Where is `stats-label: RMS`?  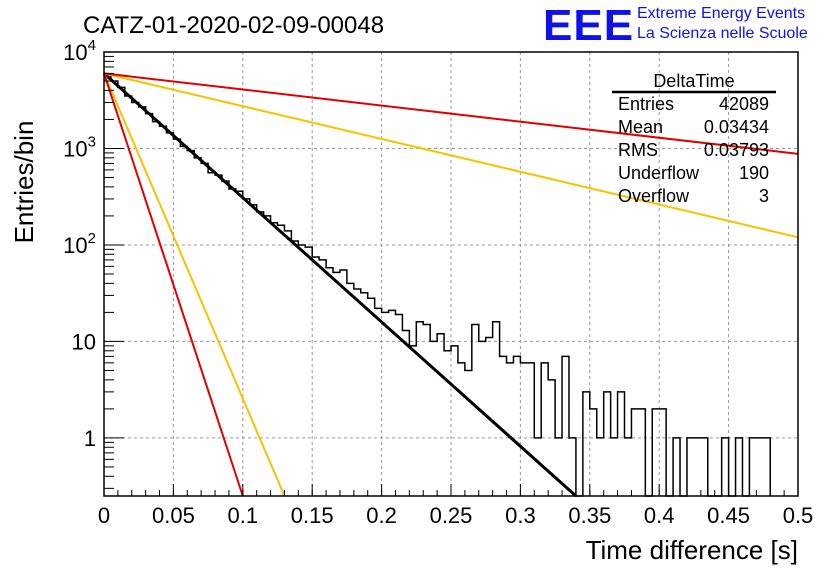 stats-label: RMS is located at coordinates (638, 150).